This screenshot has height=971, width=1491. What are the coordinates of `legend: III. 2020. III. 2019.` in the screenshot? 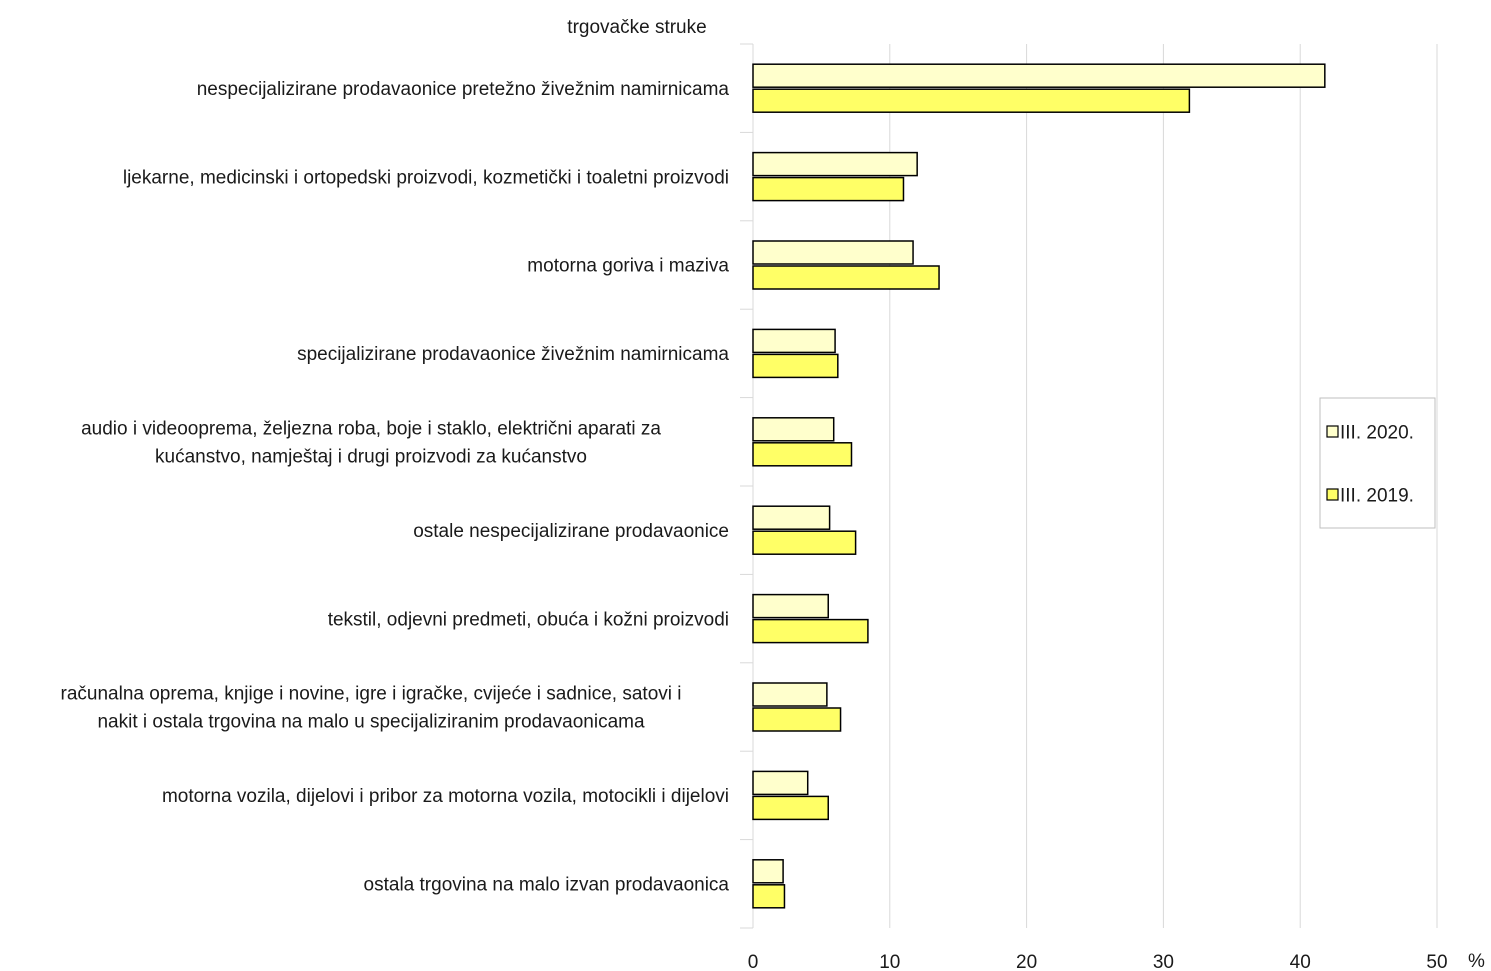 It's located at (1377, 463).